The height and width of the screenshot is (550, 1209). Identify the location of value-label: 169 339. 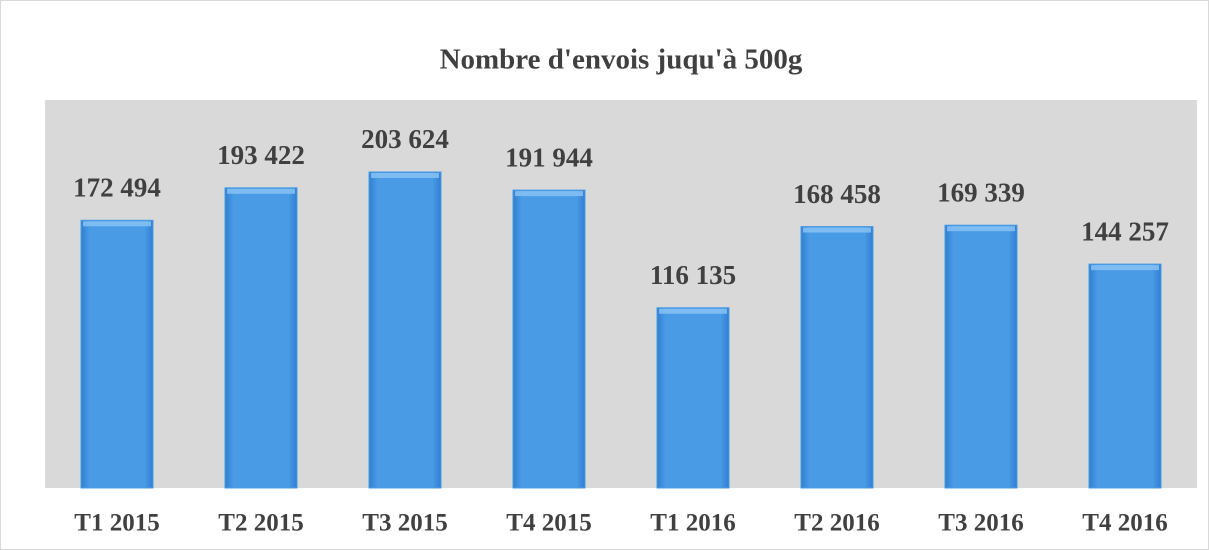
(981, 192).